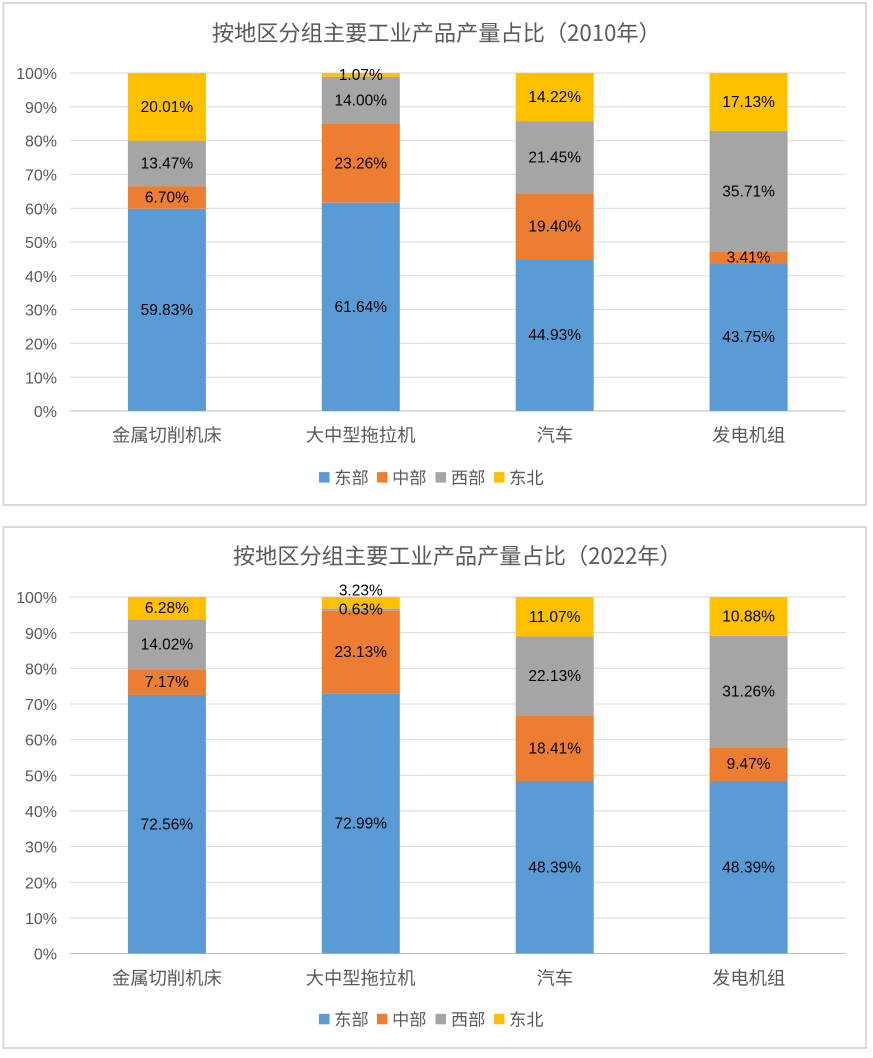 The width and height of the screenshot is (873, 1058). Describe the element at coordinates (167, 682) in the screenshot. I see `svg-text: 7.17%` at that location.